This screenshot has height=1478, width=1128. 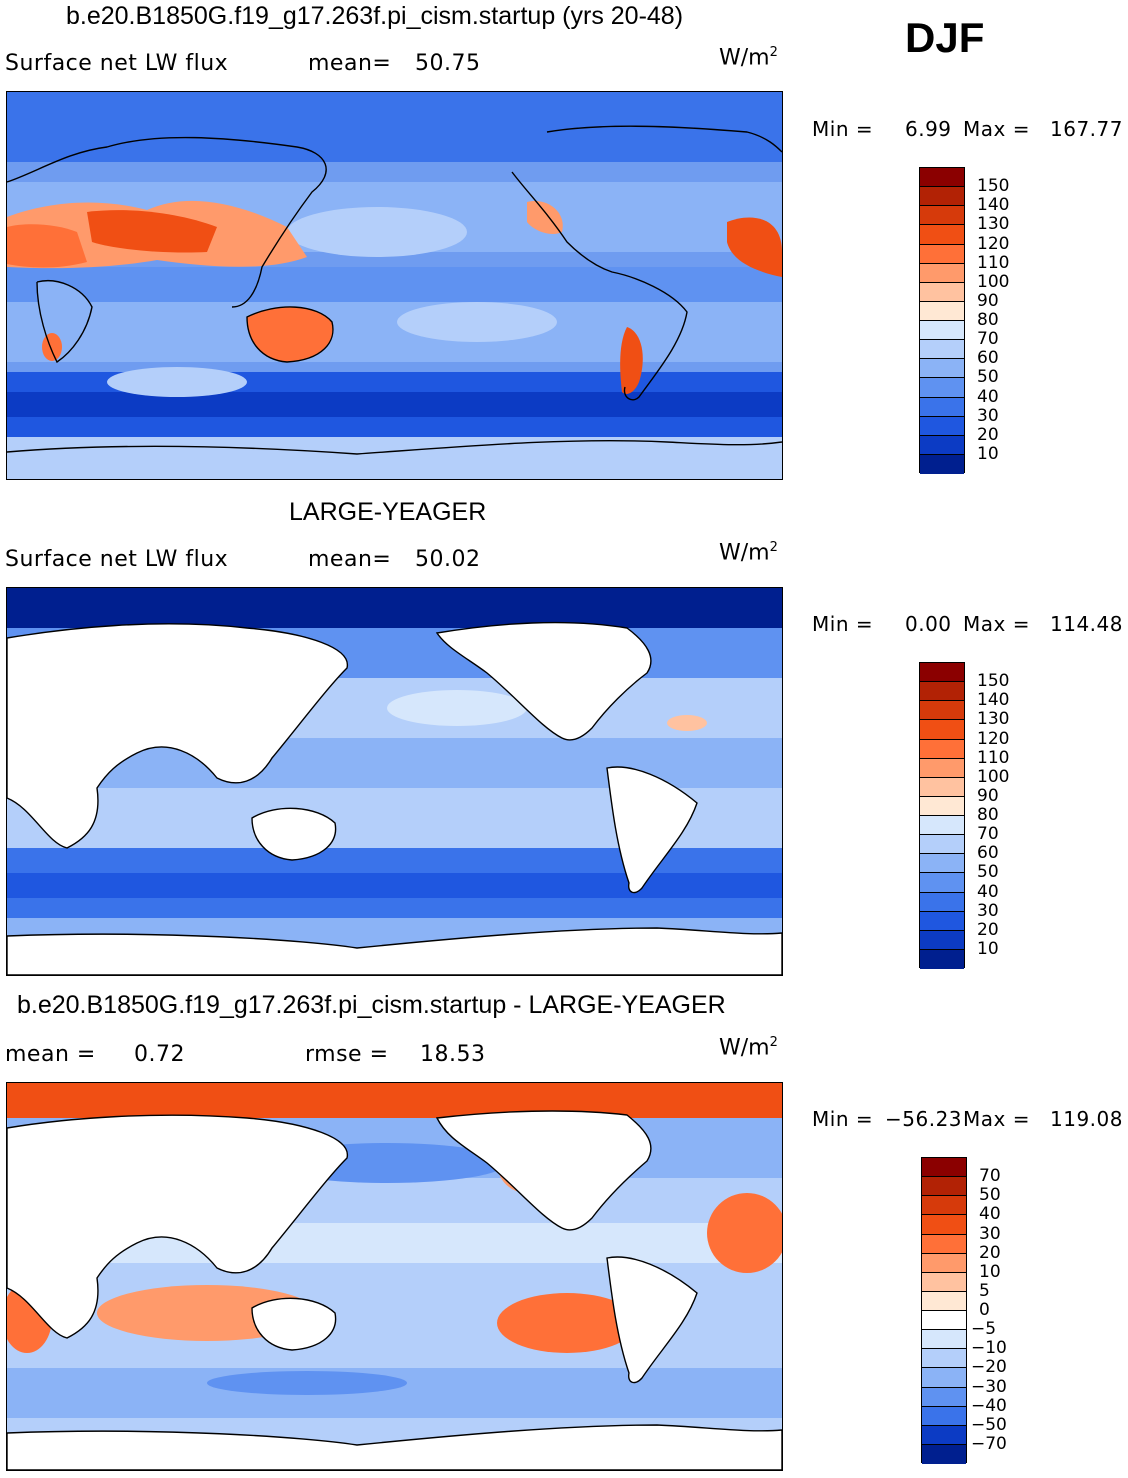 I want to click on colorbar-tick-label: −20, so click(x=989, y=1367).